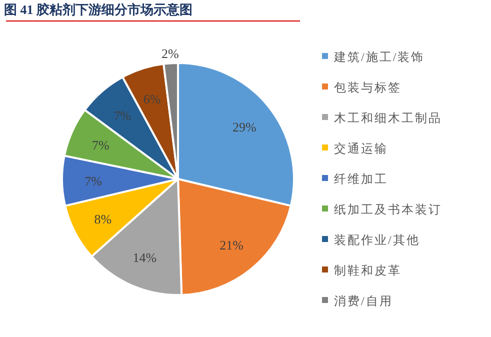 The width and height of the screenshot is (491, 337). What do you see at coordinates (98, 9) in the screenshot?
I see `title: 图 41 胶粘剂下游细分市场示意图` at bounding box center [98, 9].